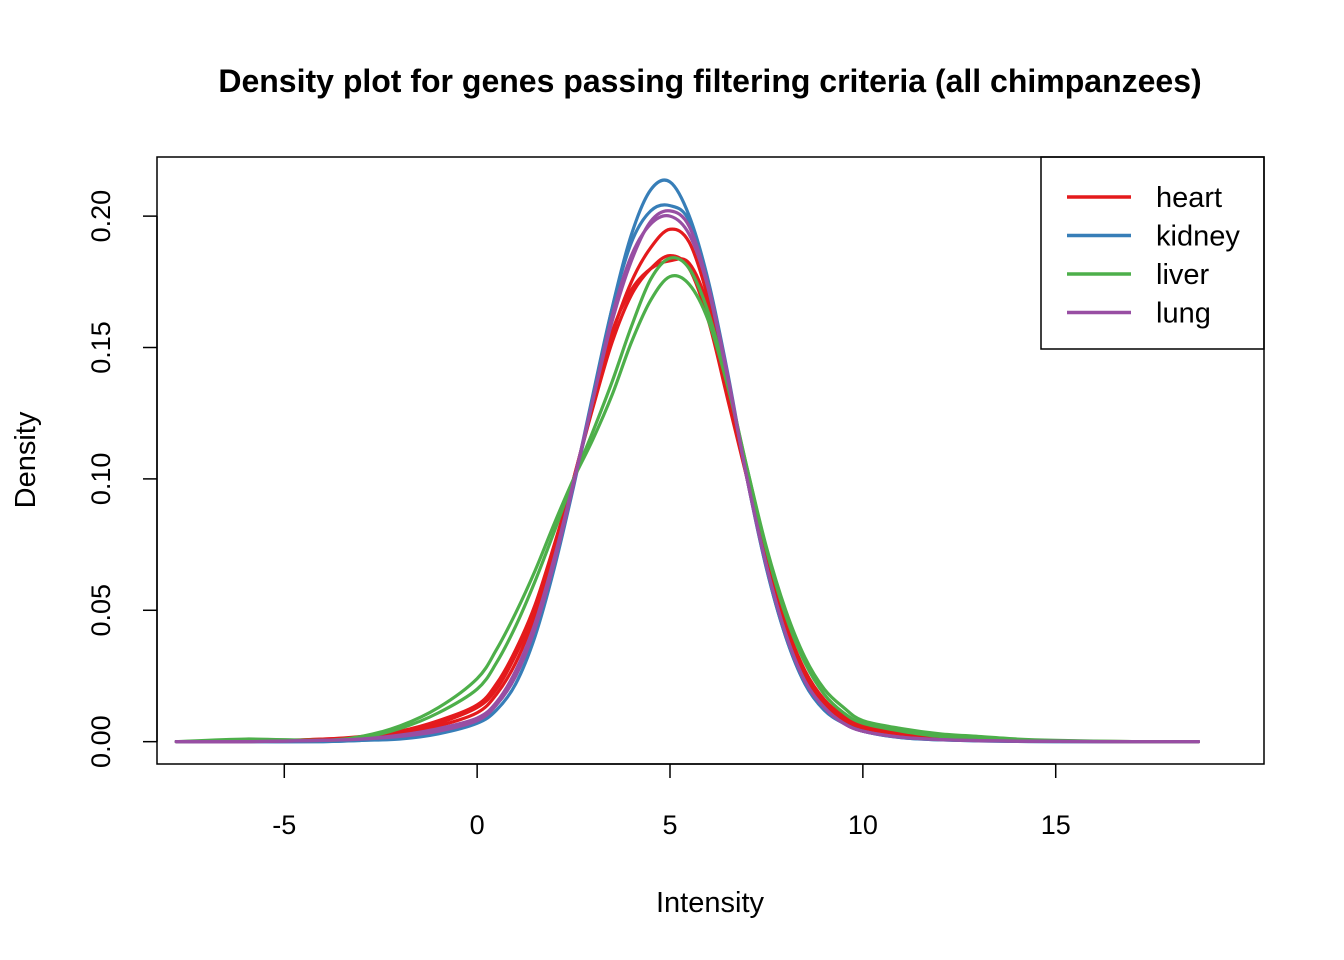 The width and height of the screenshot is (1344, 960). Describe the element at coordinates (101, 479) in the screenshot. I see `y-tick-label: 0.10` at that location.